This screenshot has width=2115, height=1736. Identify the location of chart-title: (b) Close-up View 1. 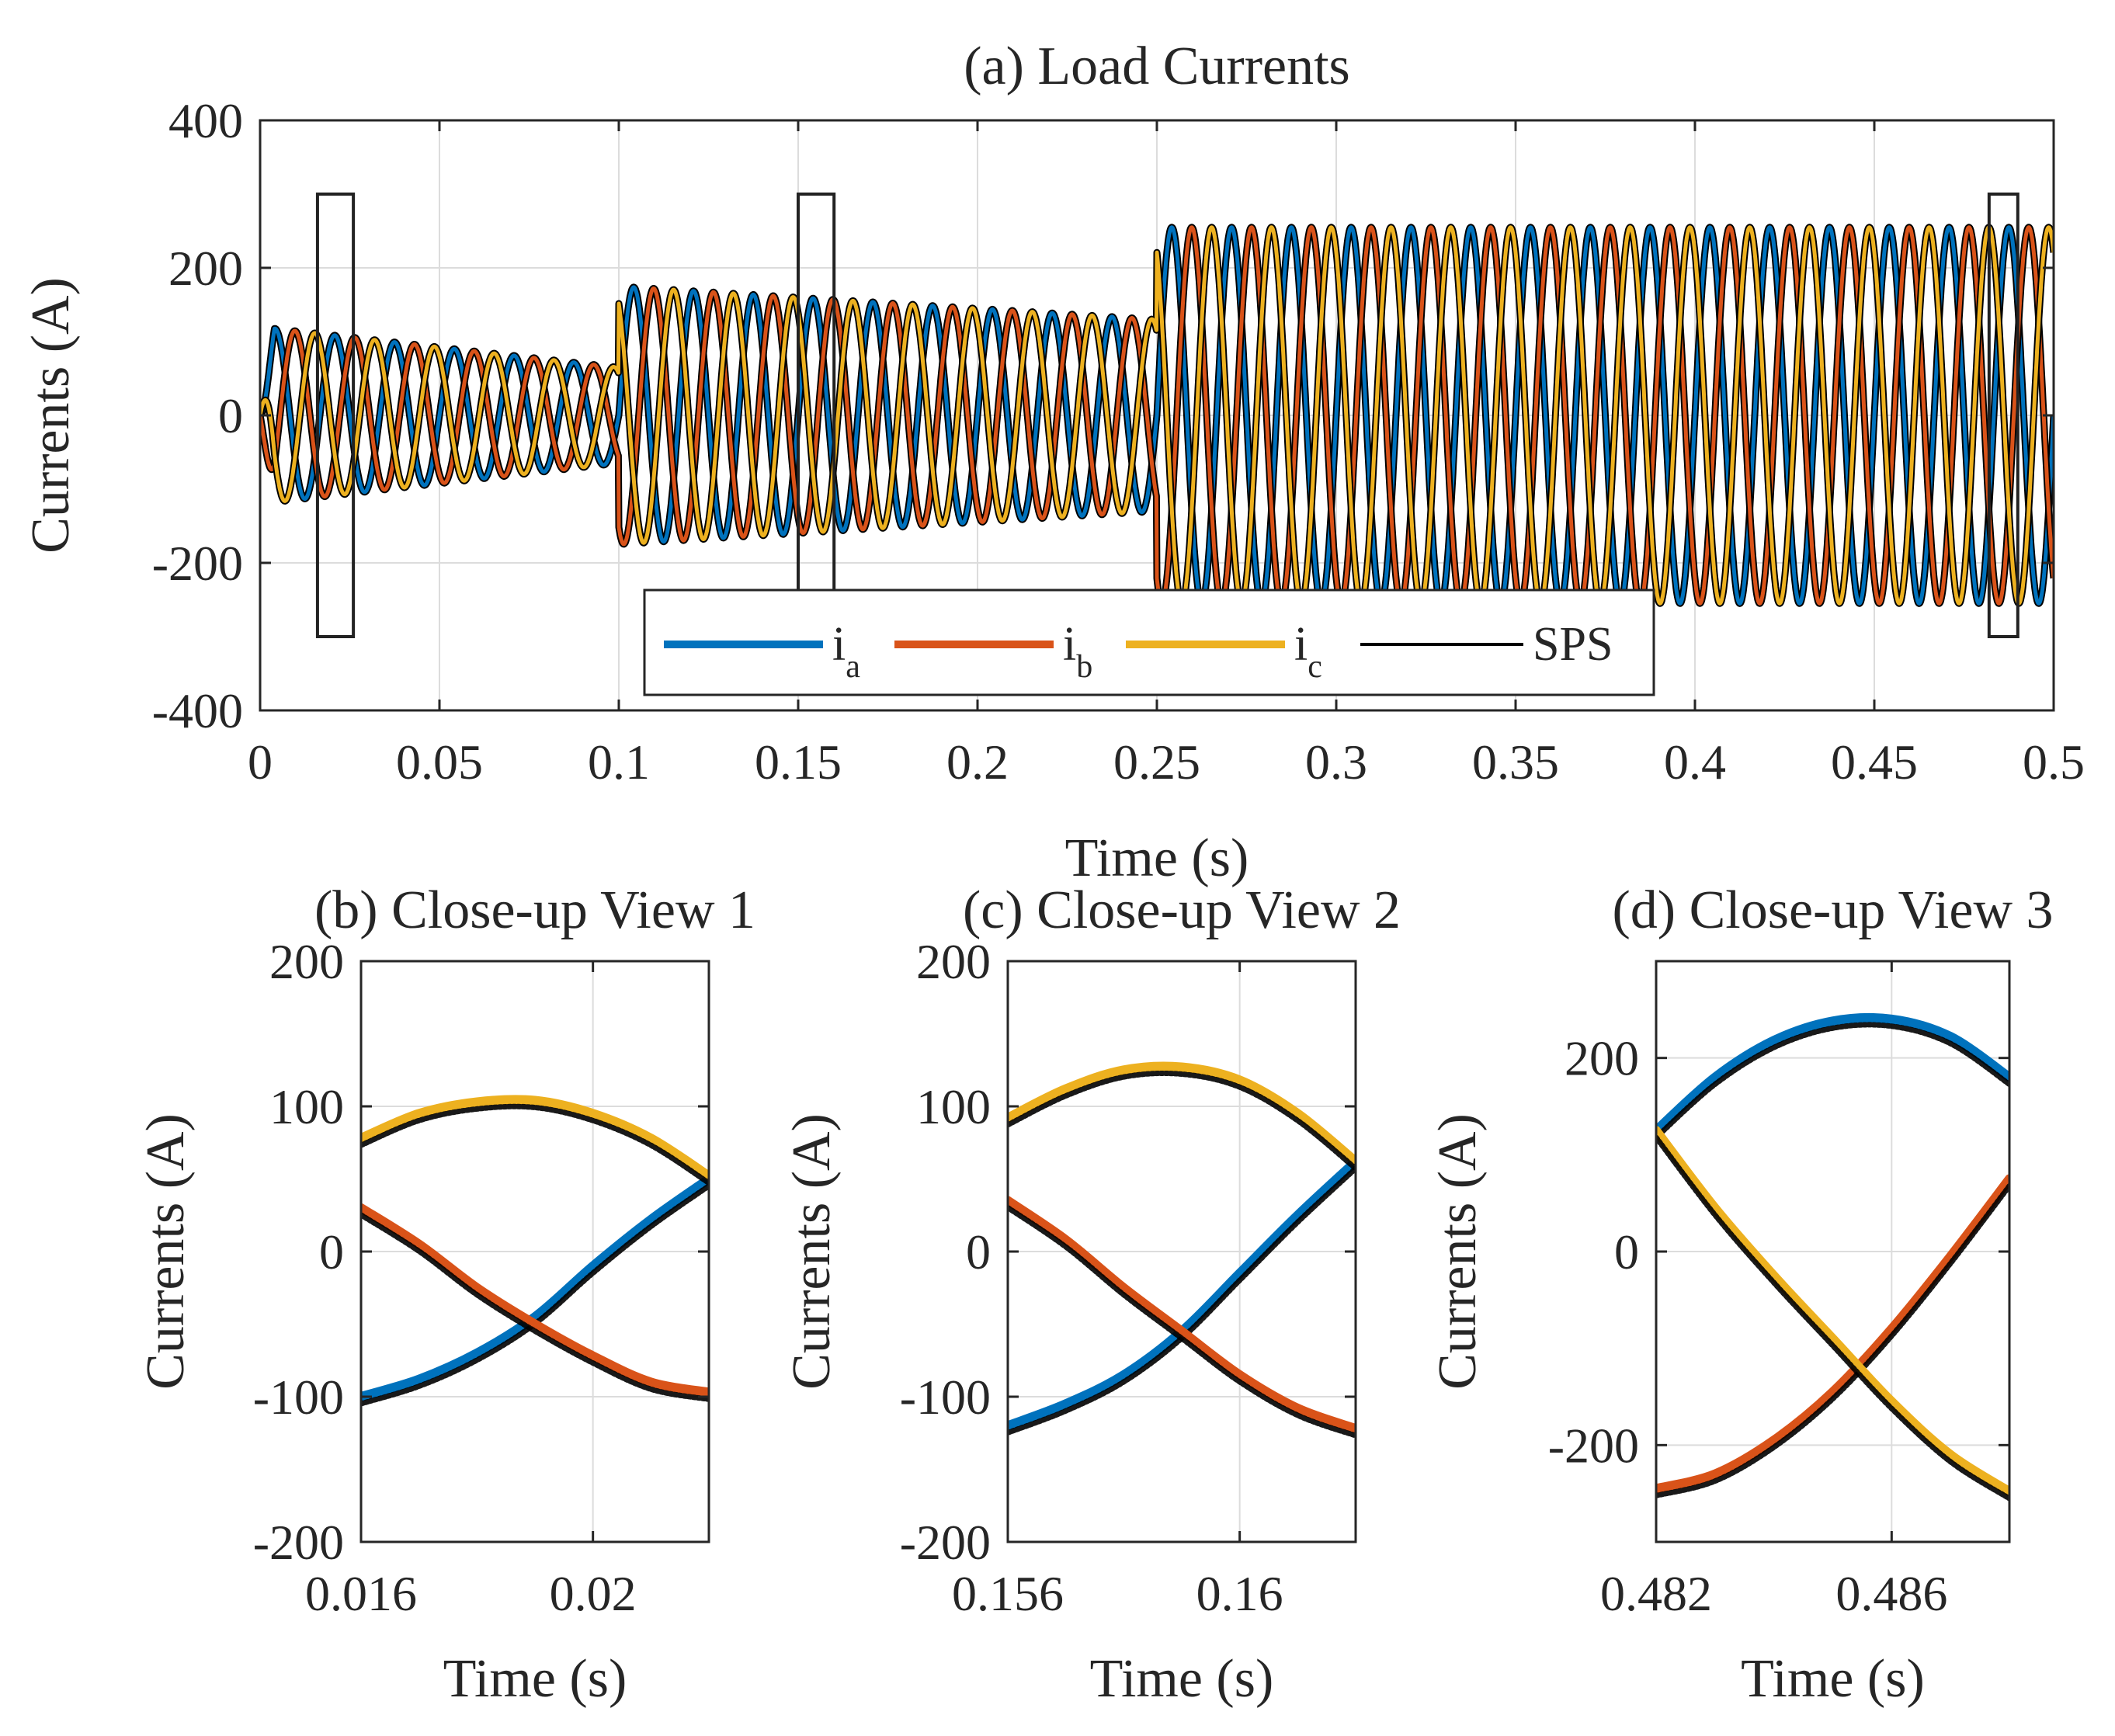
(534, 910).